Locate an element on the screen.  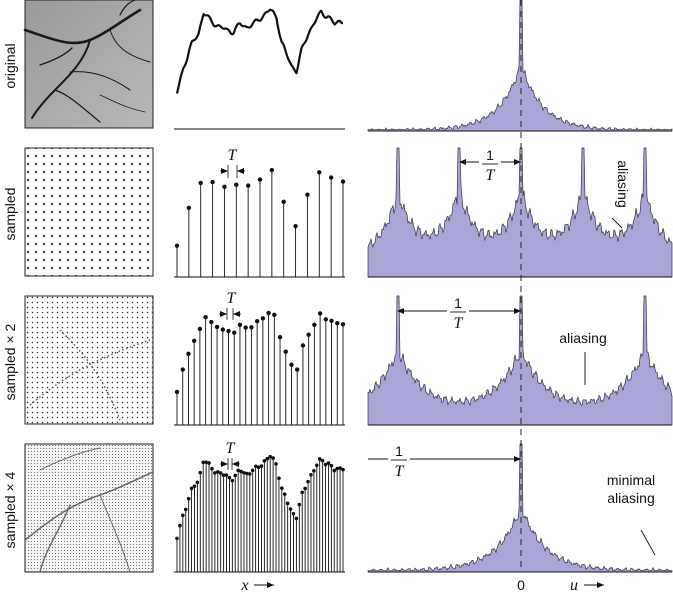
x-axis-label: x is located at coordinates (244, 585).